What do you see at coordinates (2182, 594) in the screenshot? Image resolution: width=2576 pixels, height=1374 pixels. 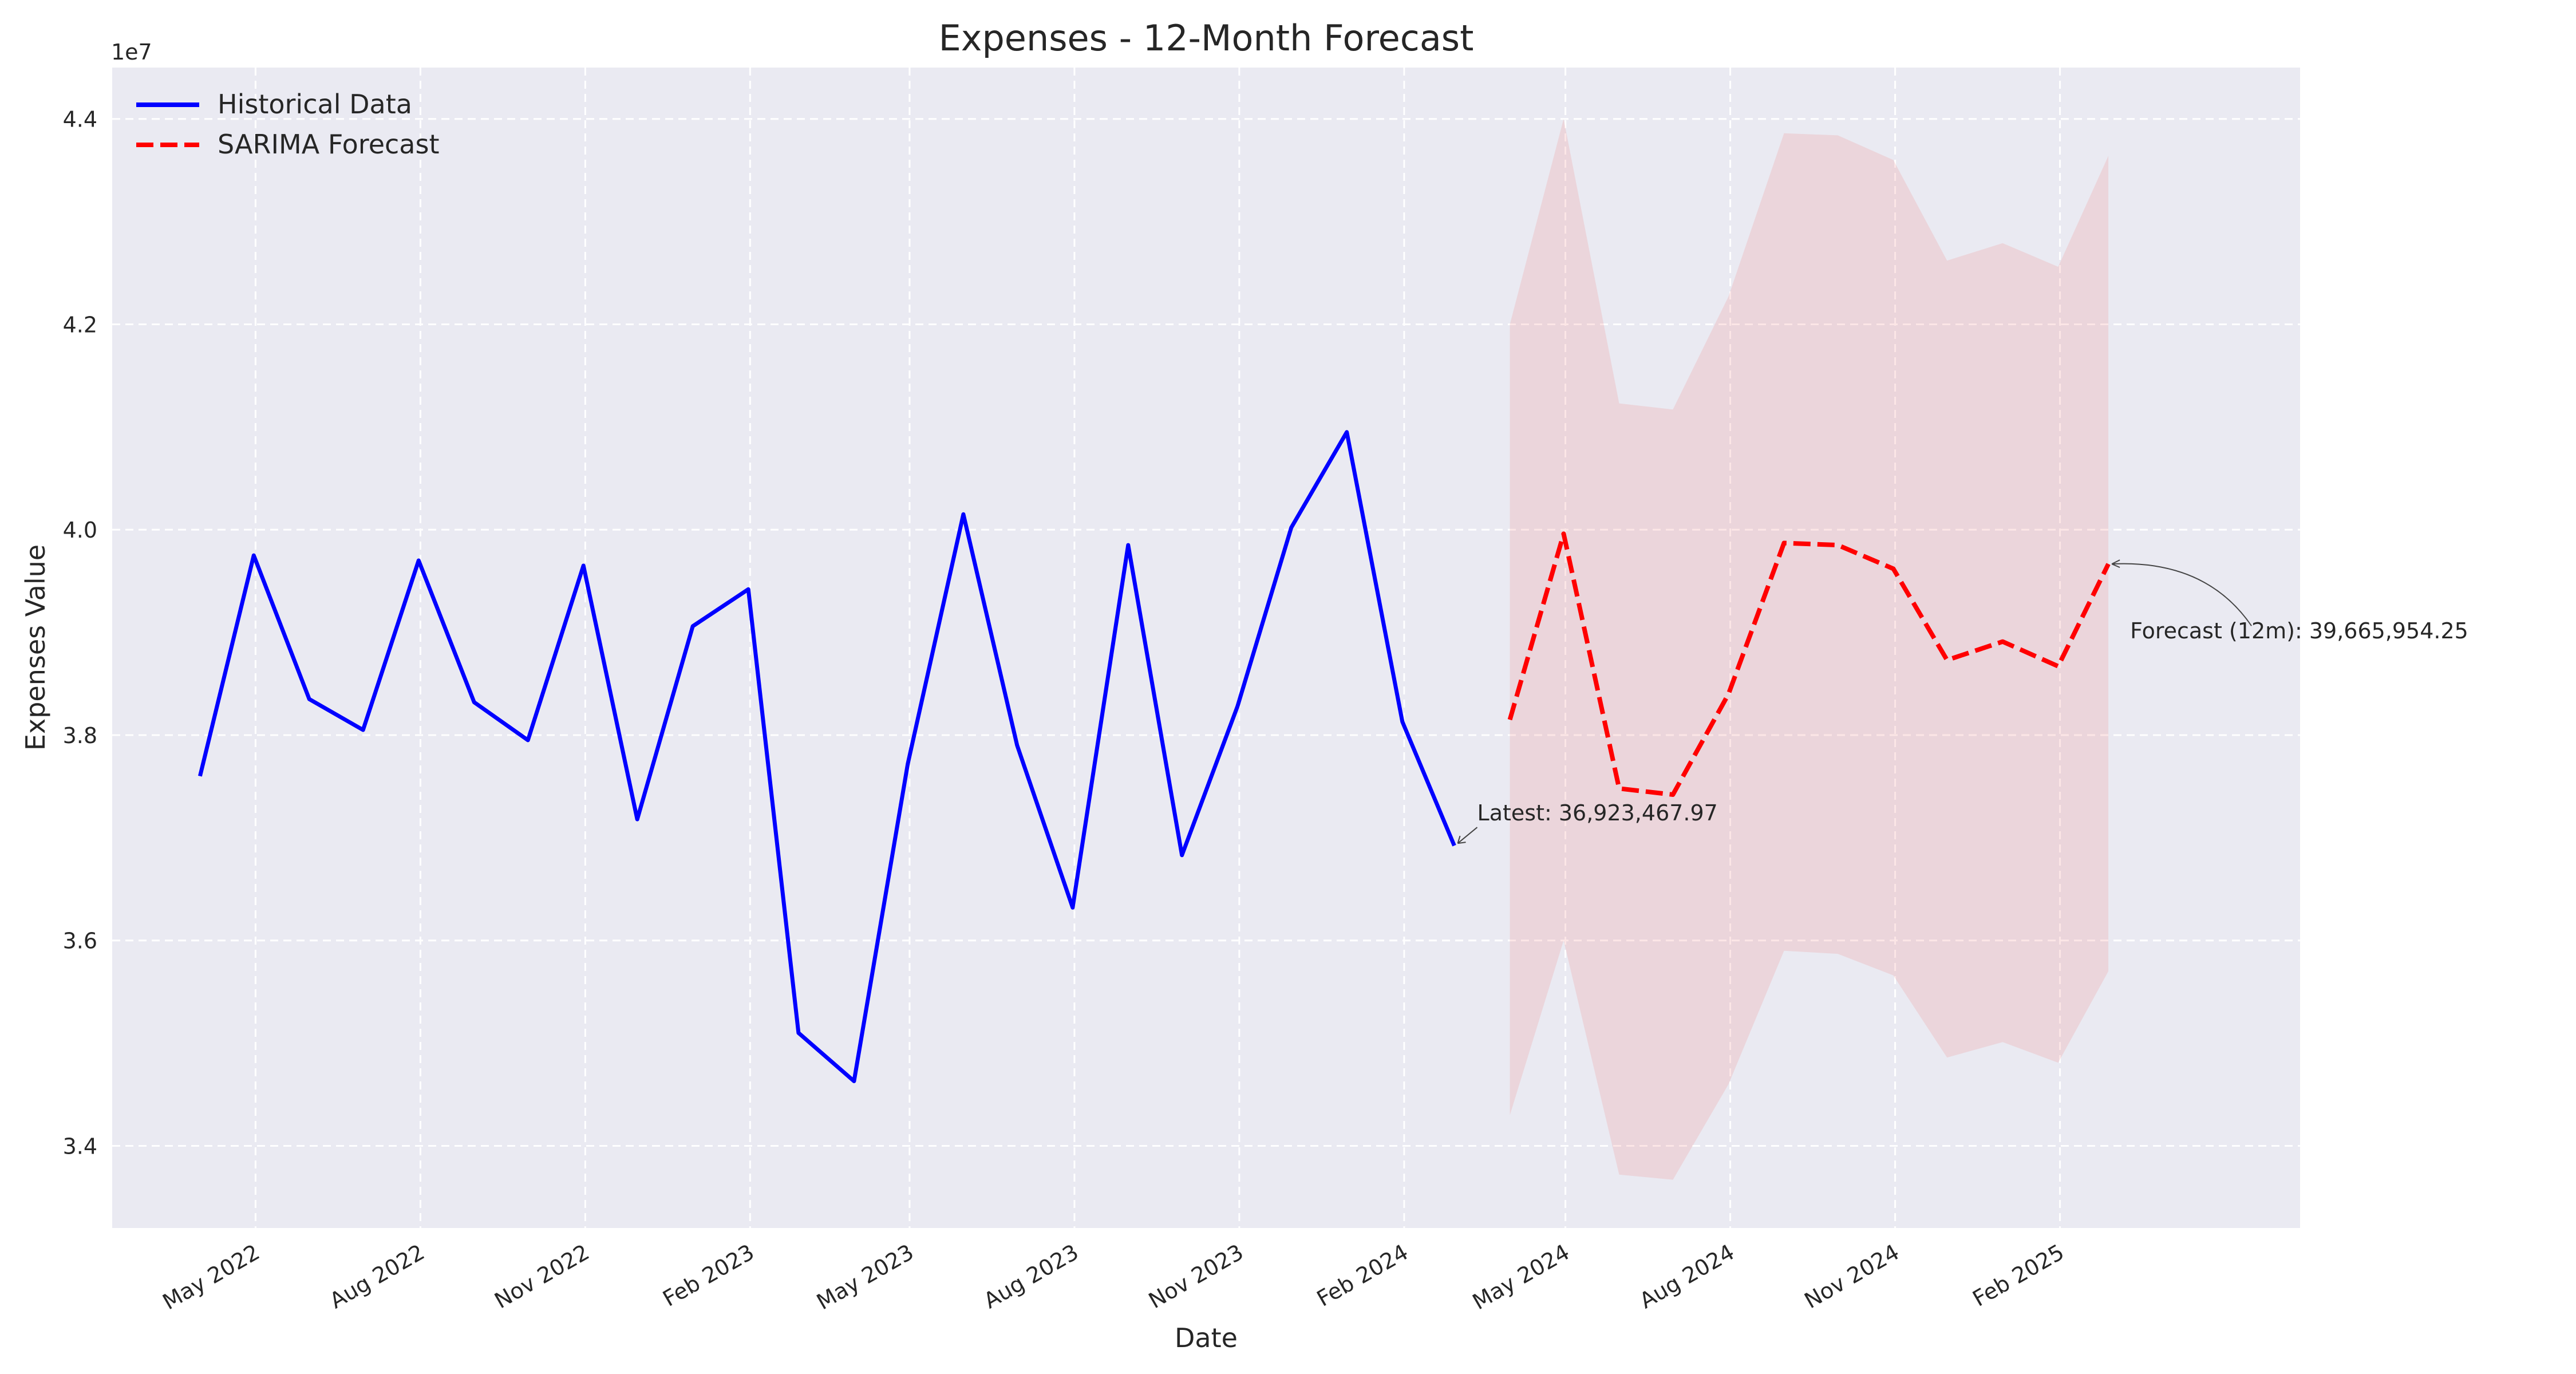 I see `forecast-annotation-arrow` at bounding box center [2182, 594].